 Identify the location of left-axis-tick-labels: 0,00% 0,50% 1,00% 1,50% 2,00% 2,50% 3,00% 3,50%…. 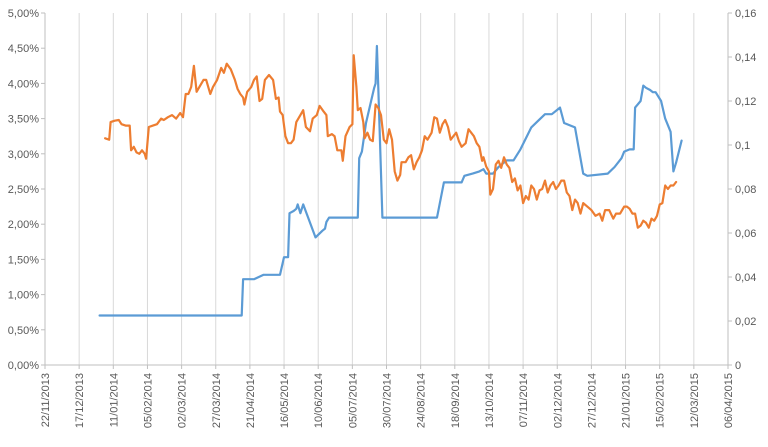
(26, 190).